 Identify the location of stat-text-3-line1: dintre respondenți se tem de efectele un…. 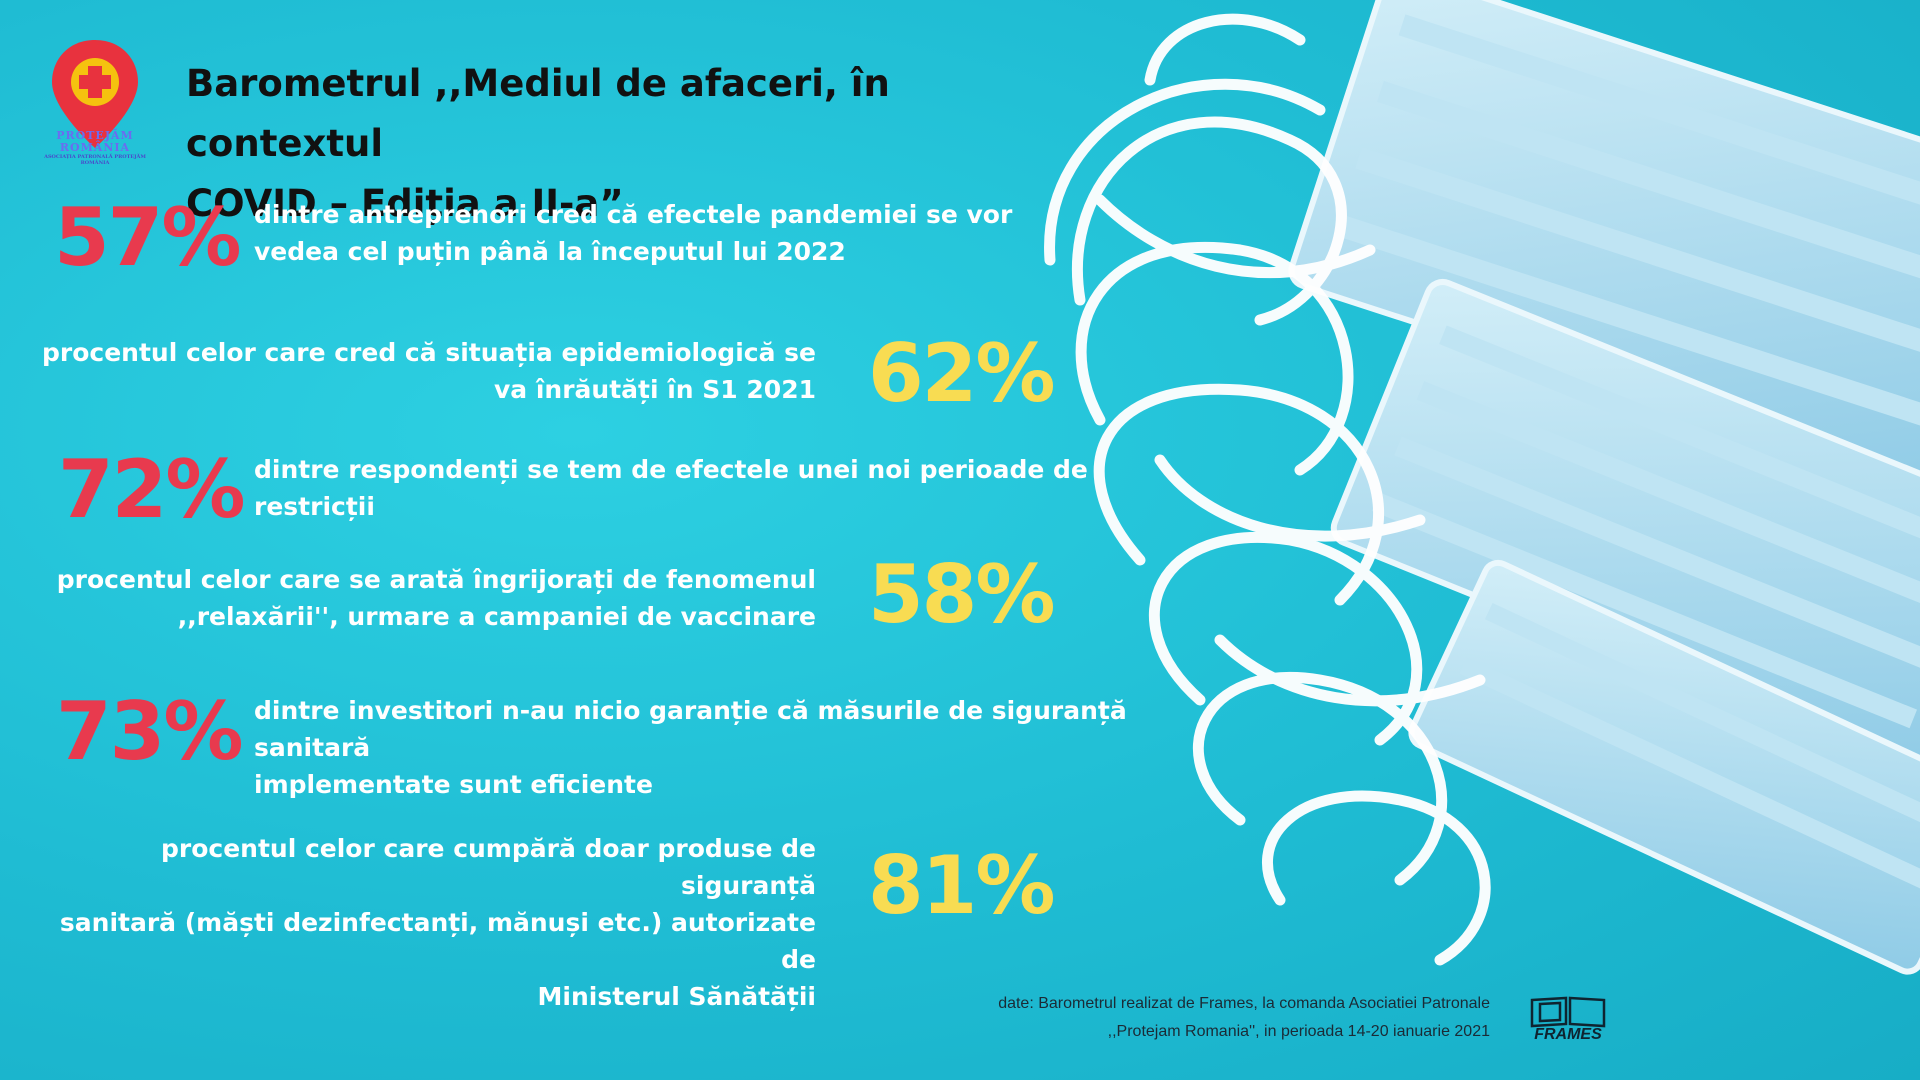
(671, 469).